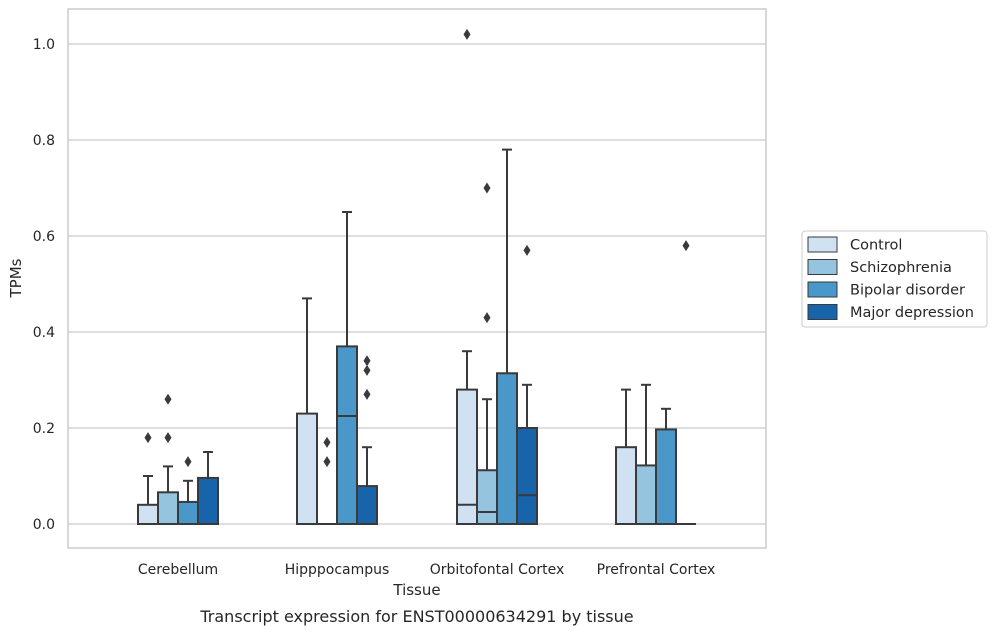  Describe the element at coordinates (337, 570) in the screenshot. I see `x-tick-label: Hipppocampus` at that location.